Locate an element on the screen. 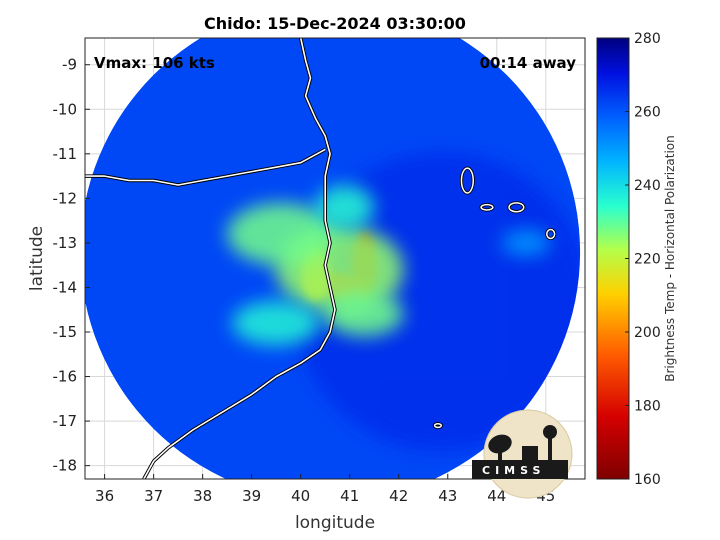  building-icon is located at coordinates (530, 453).